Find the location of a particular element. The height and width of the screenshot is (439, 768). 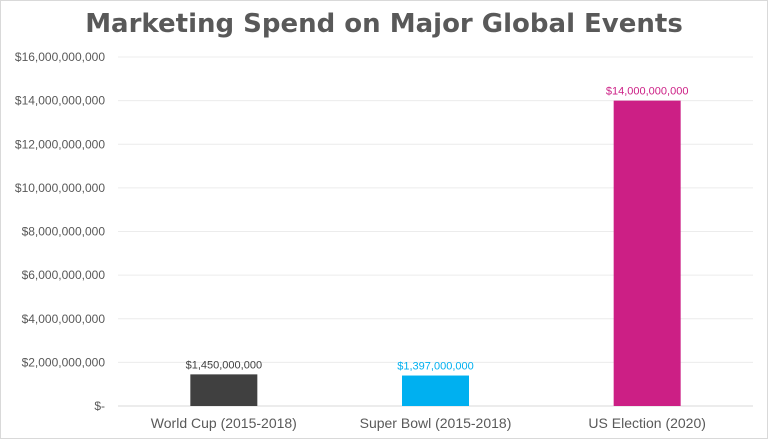

x-category-label: Super Bowl (2015-2018) is located at coordinates (436, 423).